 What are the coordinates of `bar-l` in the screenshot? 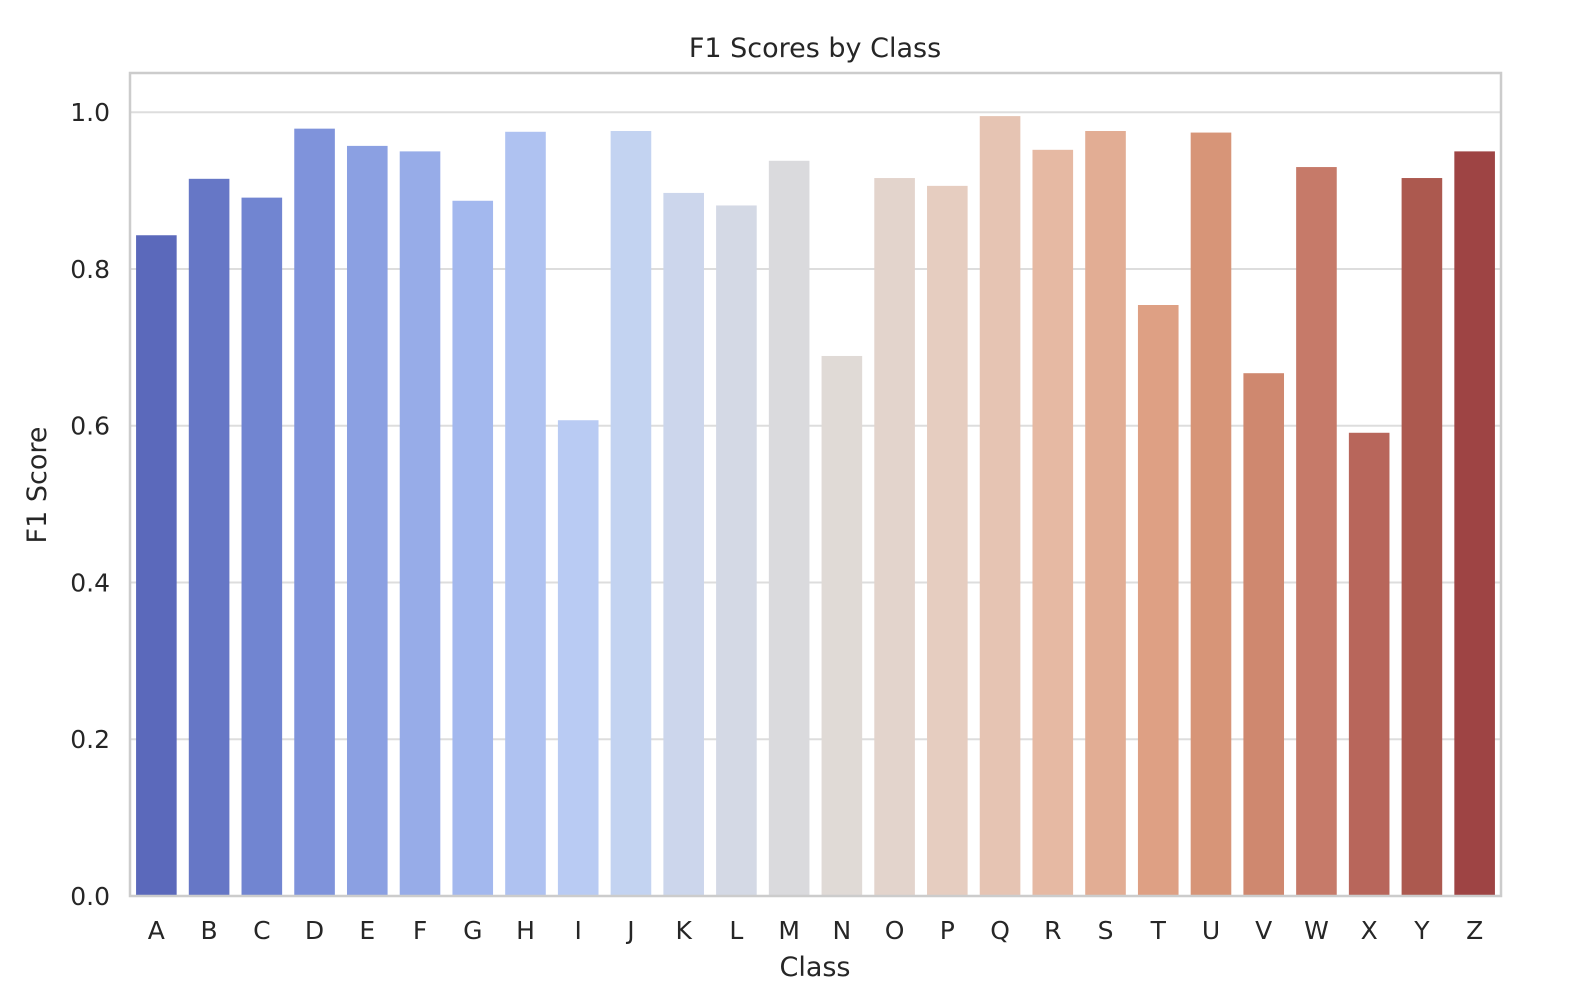 It's located at (736, 550).